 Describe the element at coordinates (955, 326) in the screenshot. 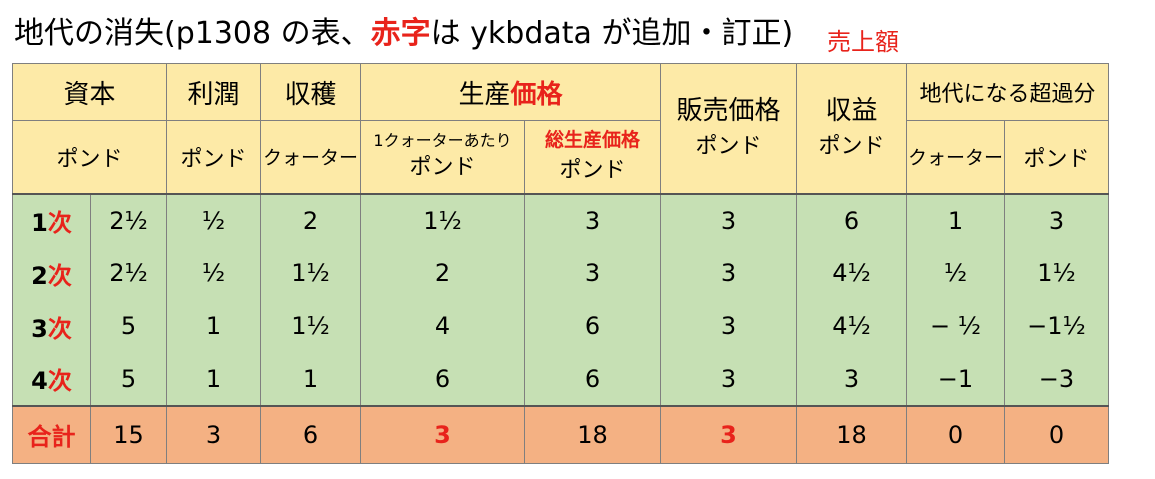

I see `cell-rent-quarter: − ¹⁄₂` at that location.